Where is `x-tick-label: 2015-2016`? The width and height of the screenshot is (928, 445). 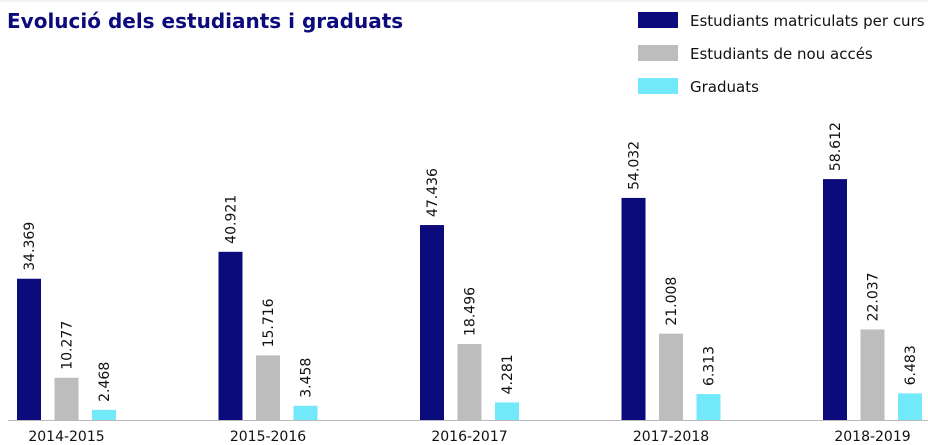
x-tick-label: 2015-2016 is located at coordinates (268, 437).